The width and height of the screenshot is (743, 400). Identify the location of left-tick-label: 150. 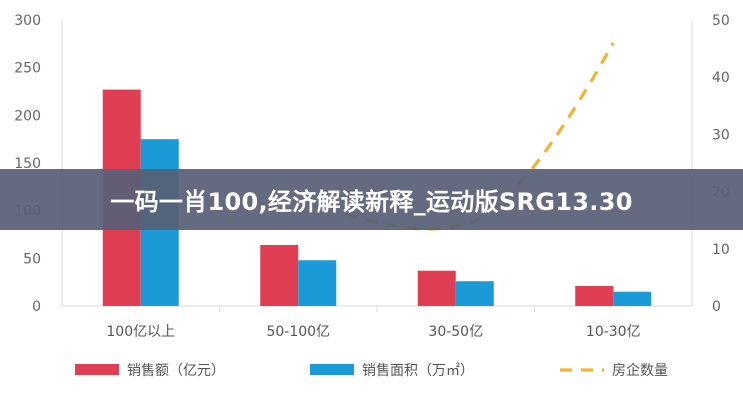
(27, 164).